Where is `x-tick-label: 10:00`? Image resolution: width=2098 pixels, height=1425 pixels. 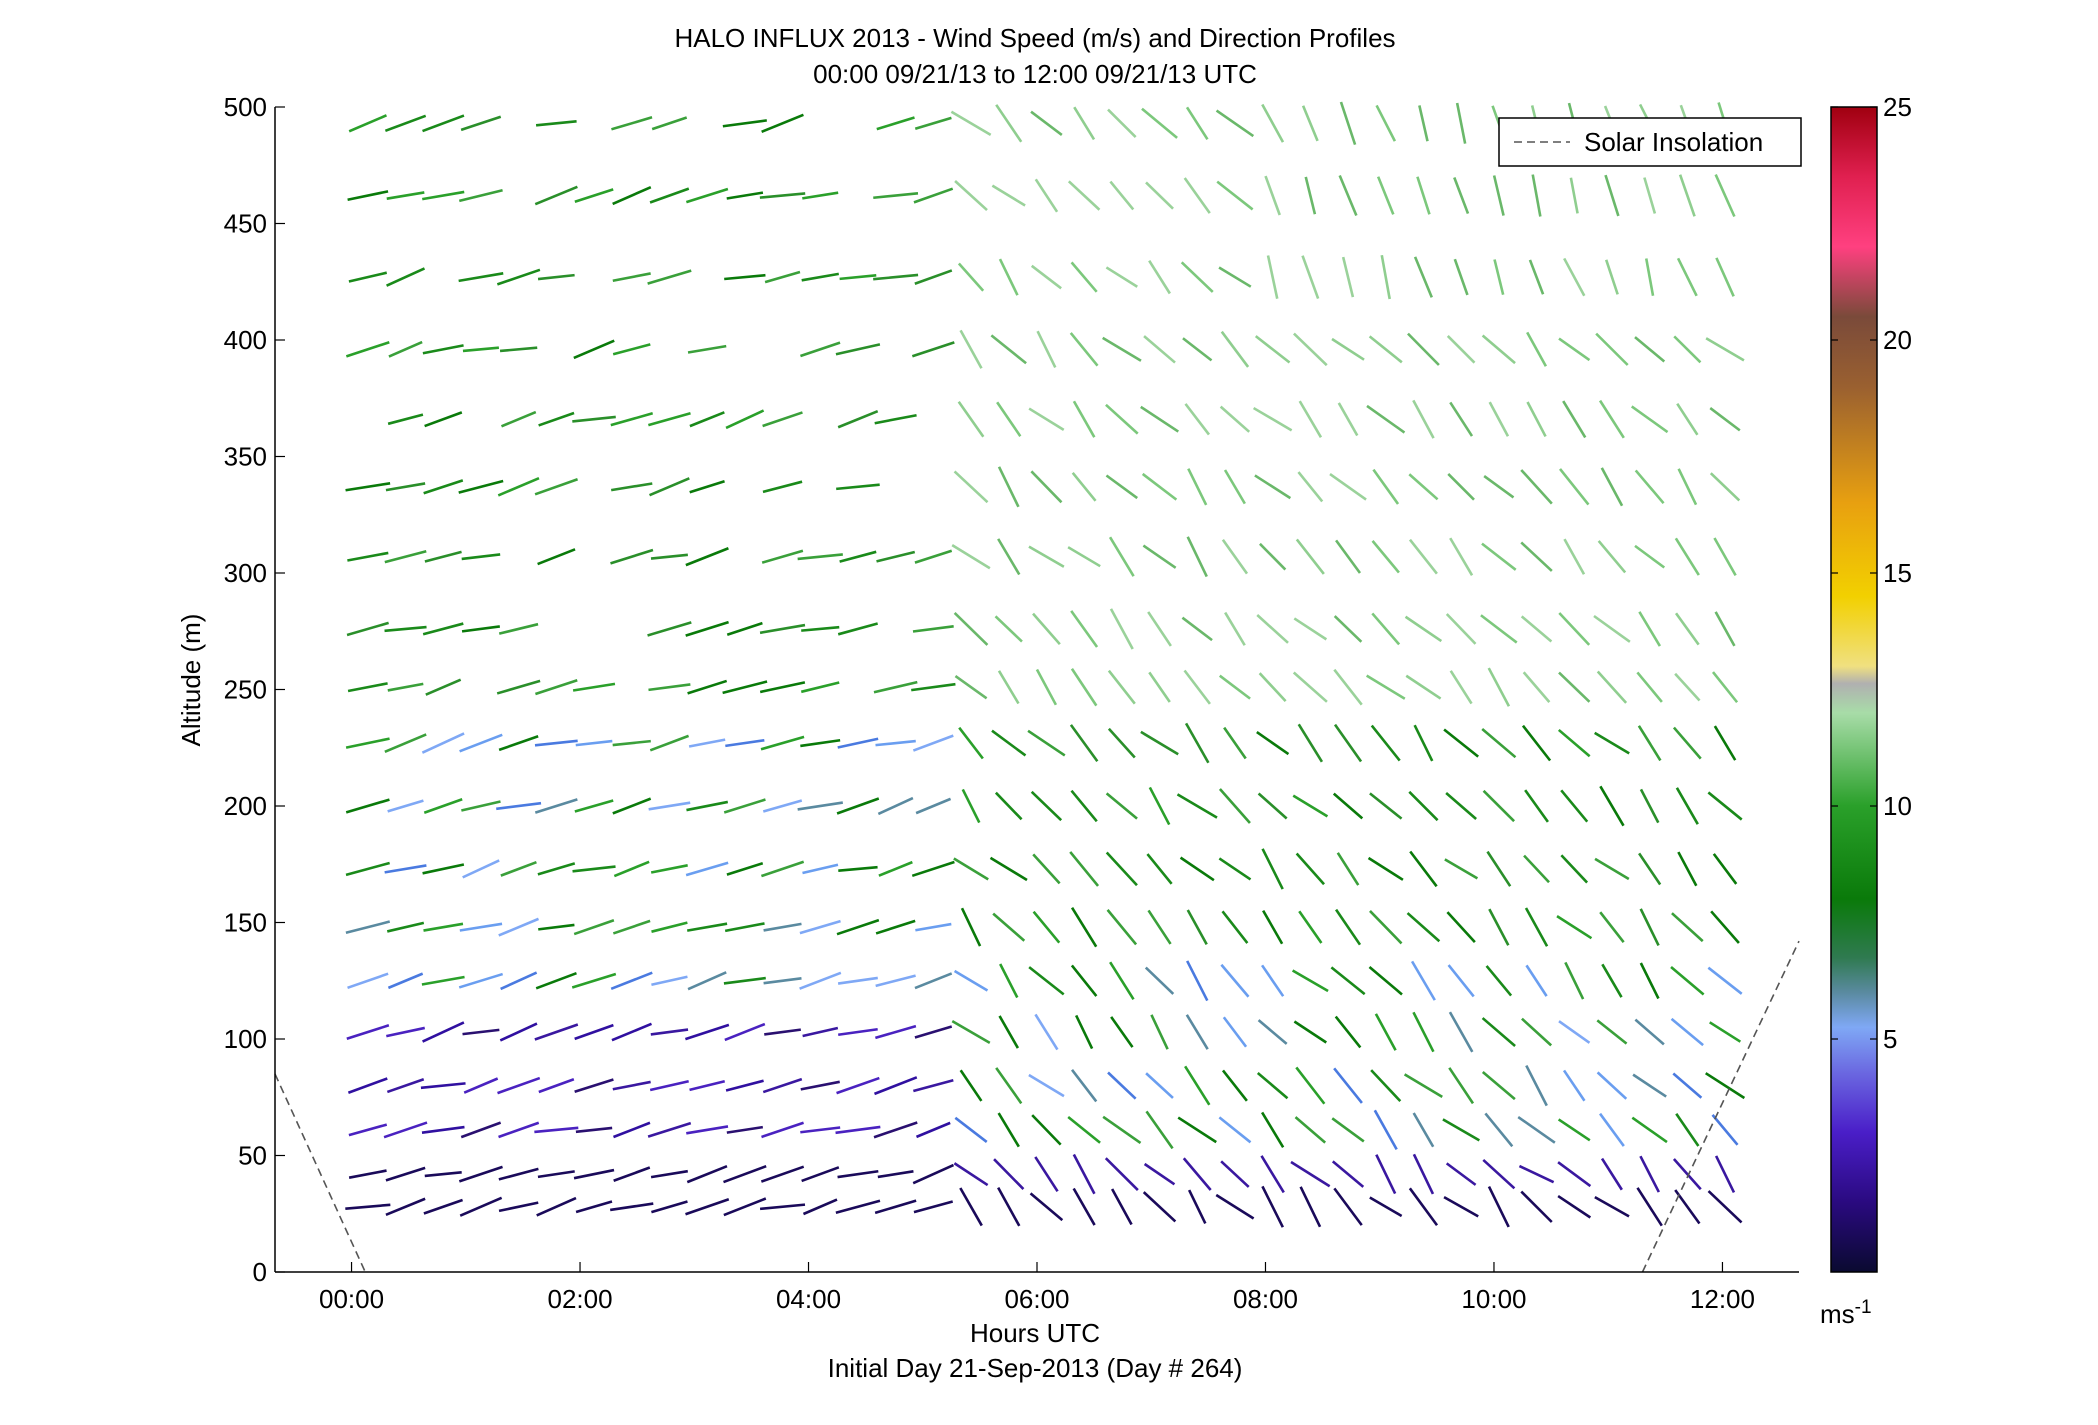
x-tick-label: 10:00 is located at coordinates (1493, 1299).